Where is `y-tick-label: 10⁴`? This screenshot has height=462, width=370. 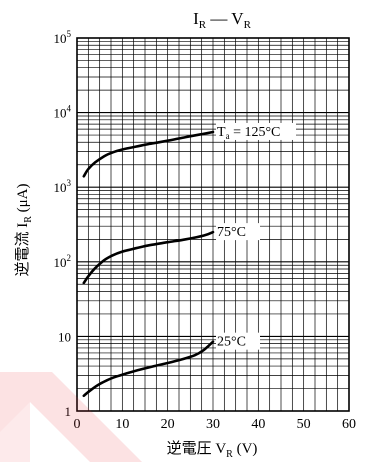
y-tick-label: 10⁴ is located at coordinates (63, 112).